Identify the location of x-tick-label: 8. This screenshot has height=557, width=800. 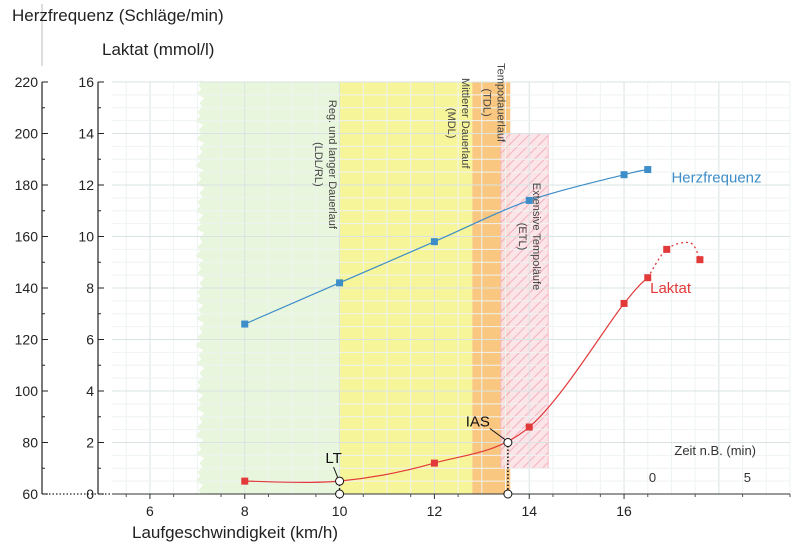
(245, 511).